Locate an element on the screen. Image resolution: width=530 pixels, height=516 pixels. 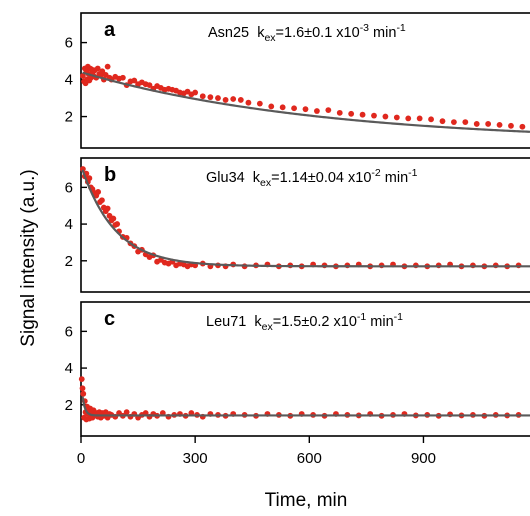
rate-annotation: Glu34 kex=1.14±0.04 x10-2 min-1 is located at coordinates (312, 178).